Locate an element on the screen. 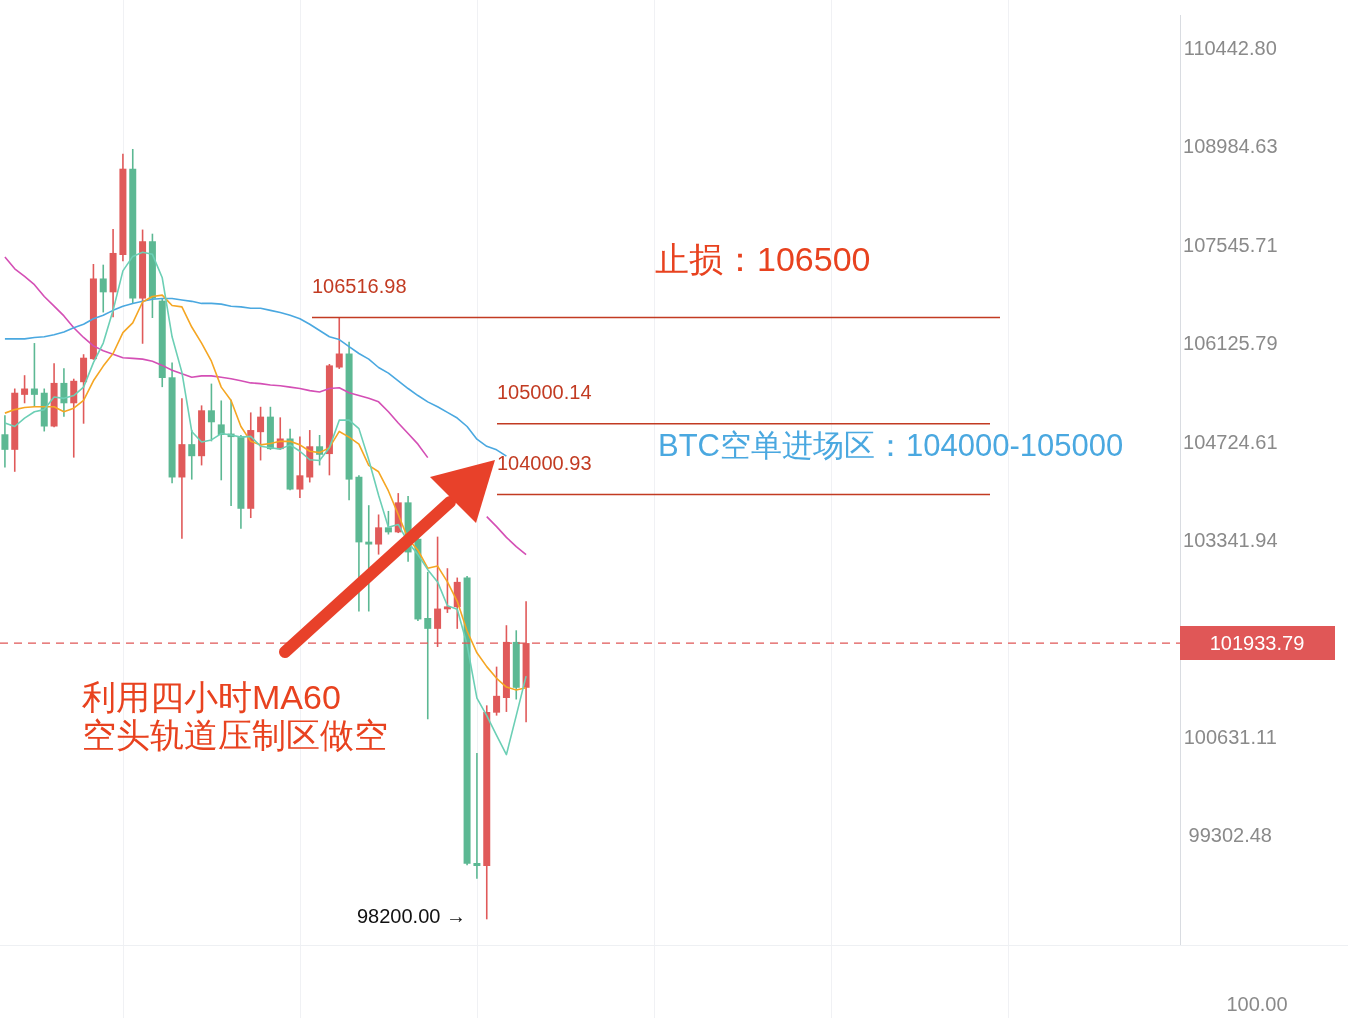 Image resolution: width=1348 pixels, height=1018 pixels. y-tick-label: 104724.61 is located at coordinates (1230, 441).